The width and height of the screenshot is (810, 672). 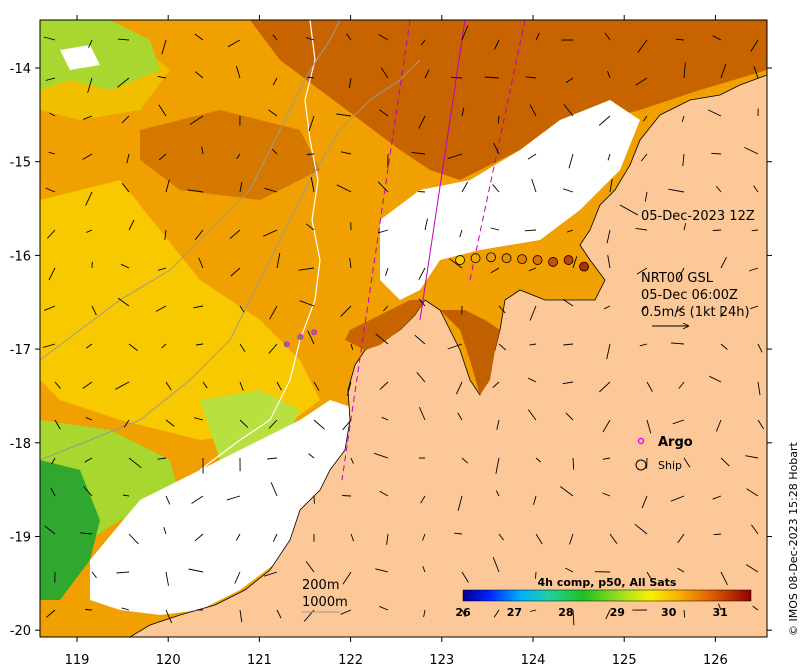 I want to click on sst-coastal-hot, so click(x=470, y=352).